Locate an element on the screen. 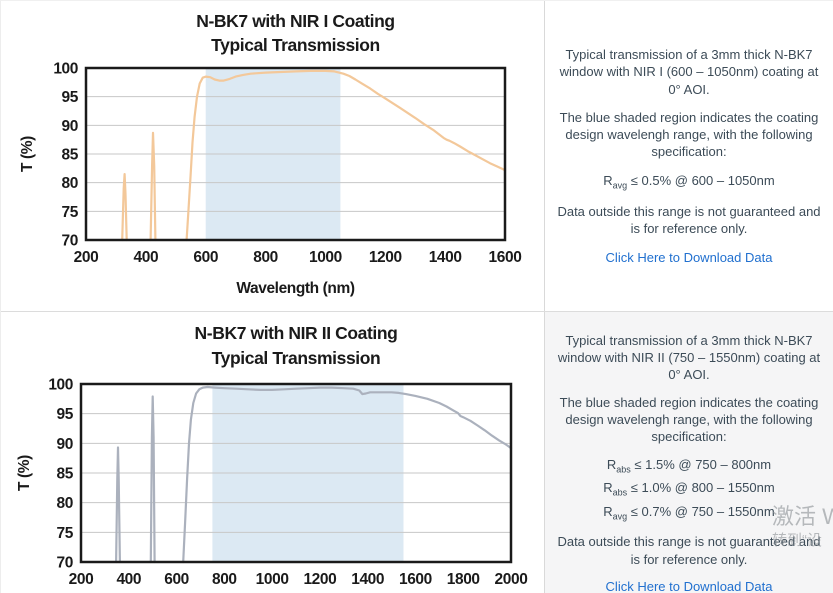  chart-title: N-BK7 with NIR II Coating is located at coordinates (296, 333).